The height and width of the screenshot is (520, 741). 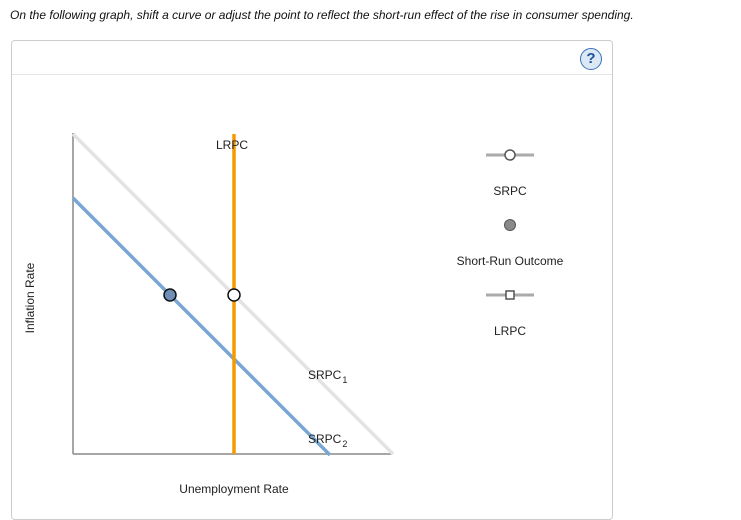 I want to click on palette-lrpc-label: LRPC, so click(x=510, y=331).